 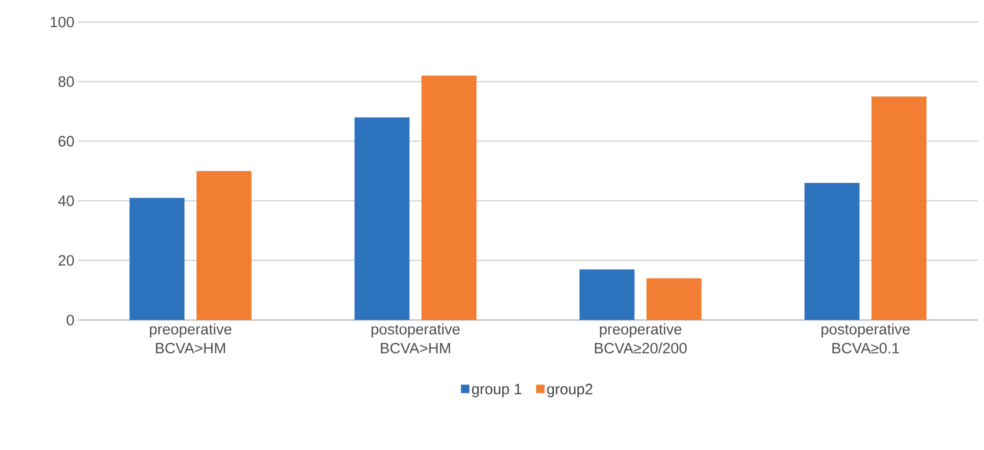 What do you see at coordinates (66, 141) in the screenshot?
I see `y-tick-label: 60` at bounding box center [66, 141].